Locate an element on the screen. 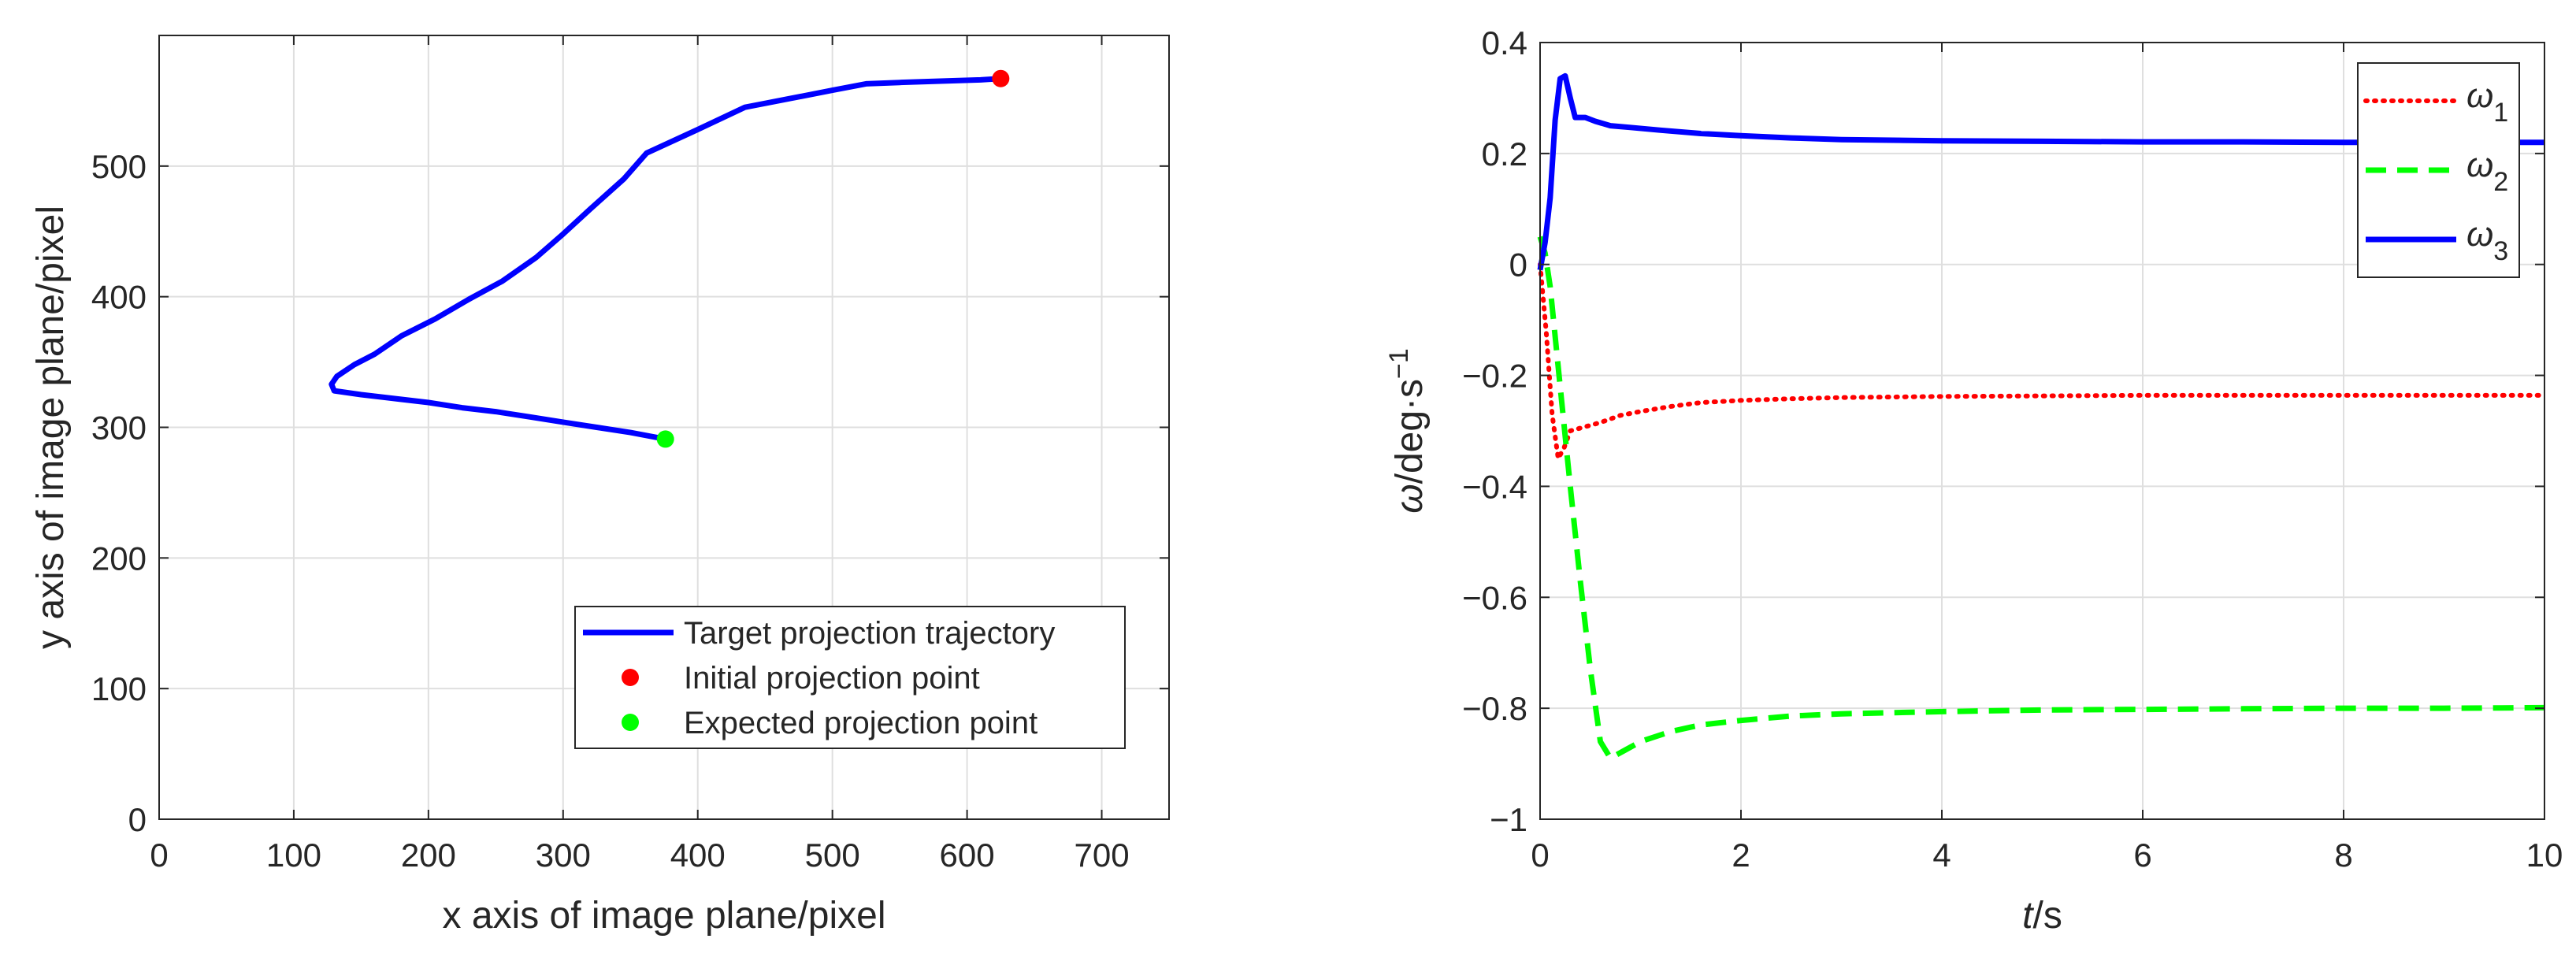  omega-y-axis-label: ω/deg·s−1 is located at coordinates (1407, 431).